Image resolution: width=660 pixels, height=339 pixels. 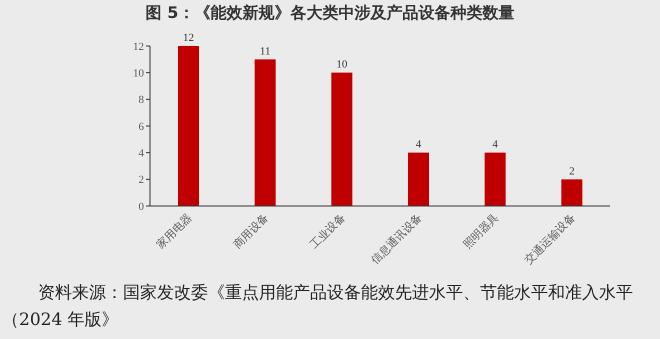 What do you see at coordinates (141, 126) in the screenshot?
I see `y-tick-label: 6` at bounding box center [141, 126].